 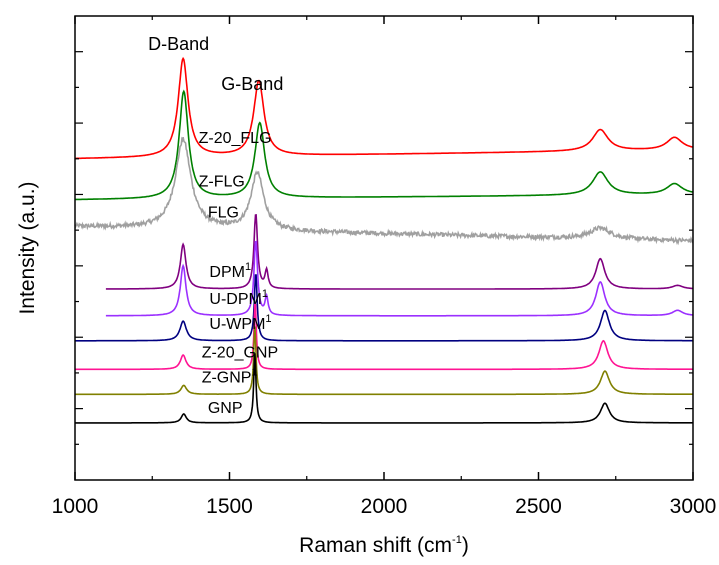 What do you see at coordinates (230, 271) in the screenshot?
I see `series-label-dpm: DPM1` at bounding box center [230, 271].